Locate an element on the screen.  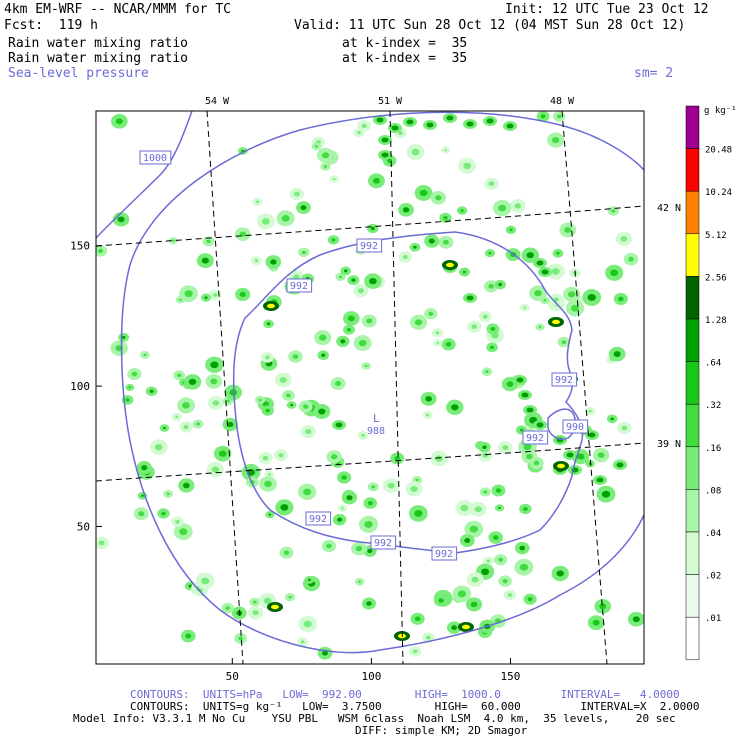
model-title: 4km EM-WRF -- NCAR/MMM for TC is located at coordinates (117, 9).